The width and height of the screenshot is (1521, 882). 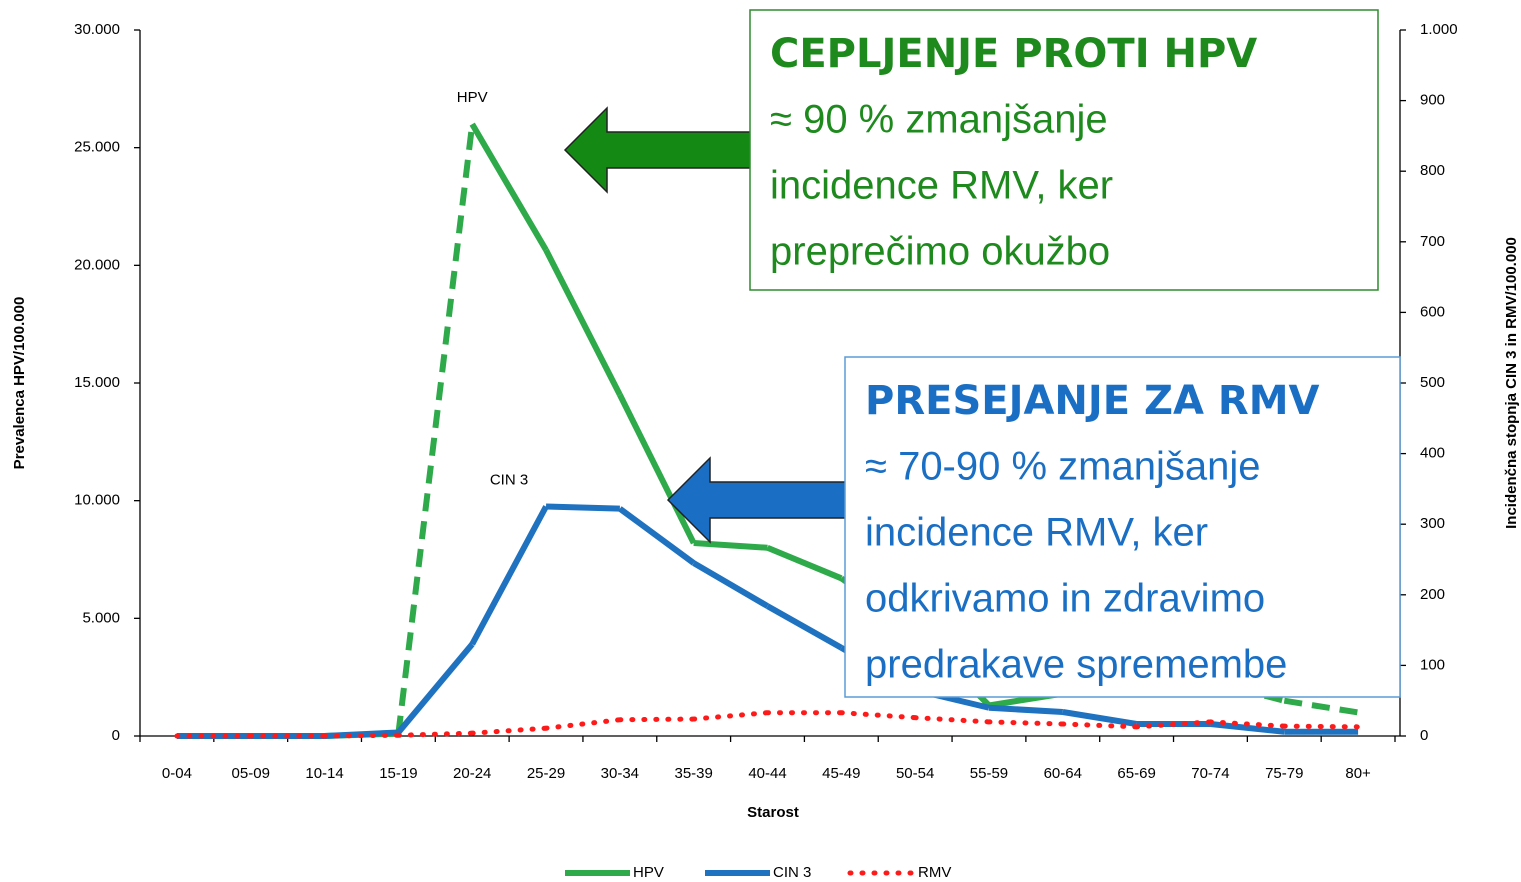 What do you see at coordinates (472, 773) in the screenshot?
I see `x-tick-label: 20-24` at bounding box center [472, 773].